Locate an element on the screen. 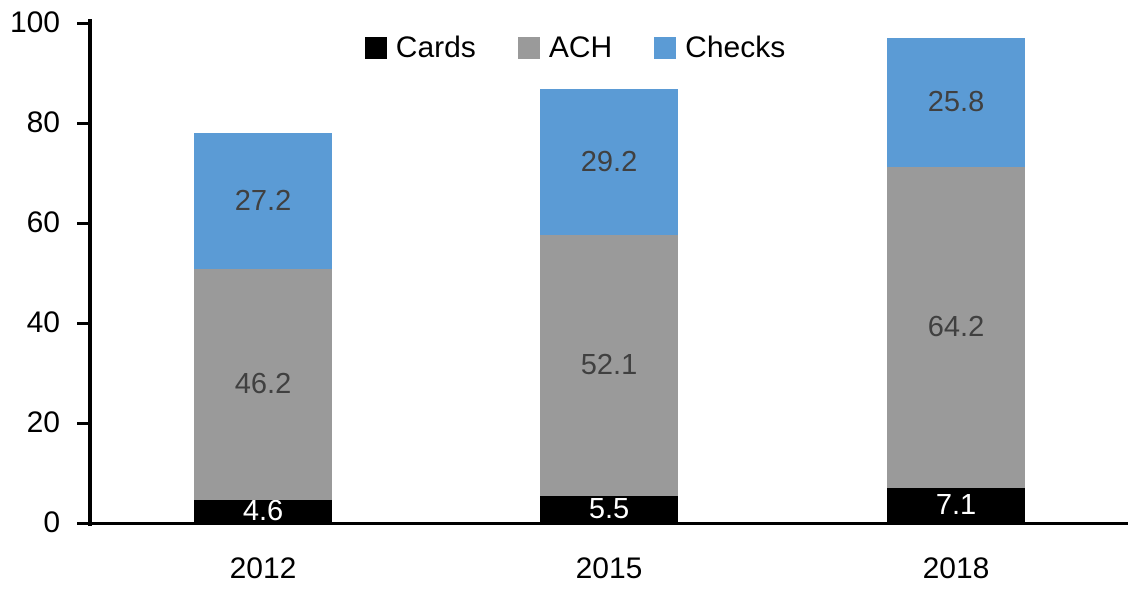 The image size is (1134, 599). x-axis-label-2015: 2015 is located at coordinates (609, 568).